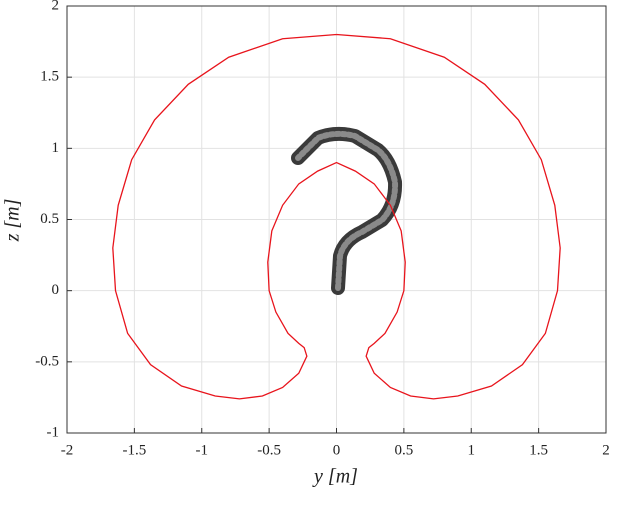 The image size is (640, 518). I want to click on robot, so click(347, 210).